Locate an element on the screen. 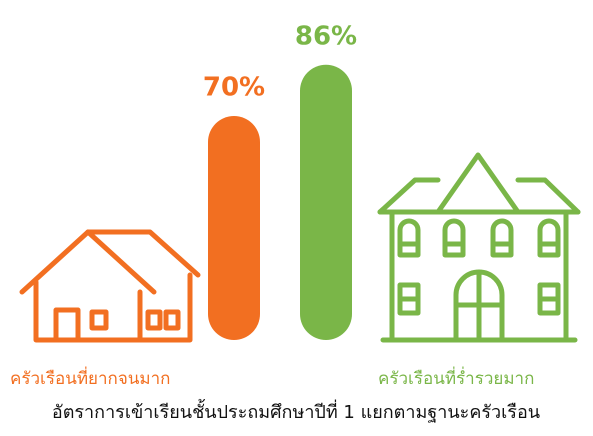 This screenshot has width=593, height=436. poor-house-icon is located at coordinates (110, 286).